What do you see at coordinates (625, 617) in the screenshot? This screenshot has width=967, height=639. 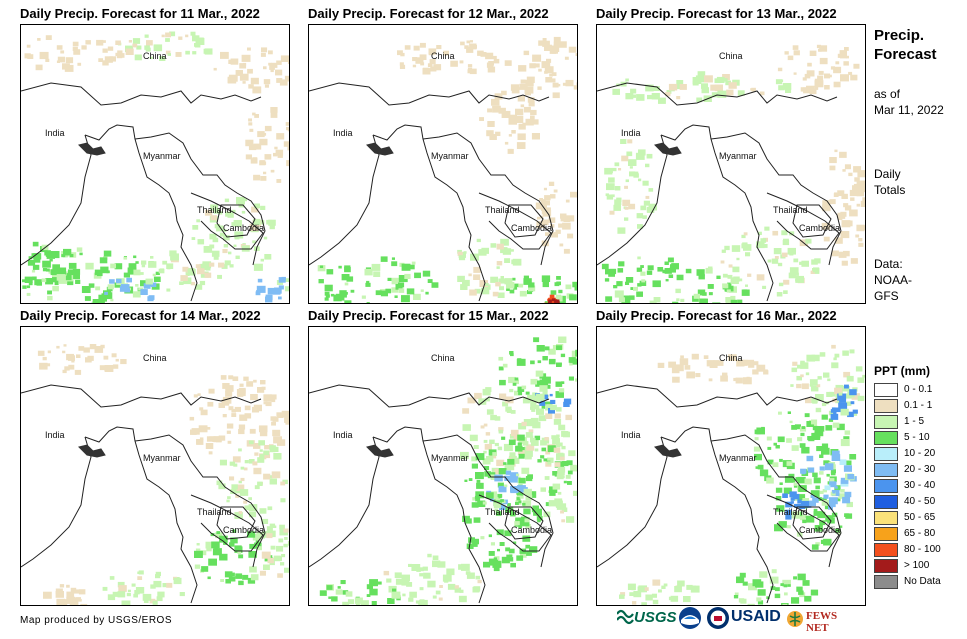 I see `usgs-logo-mark` at bounding box center [625, 617].